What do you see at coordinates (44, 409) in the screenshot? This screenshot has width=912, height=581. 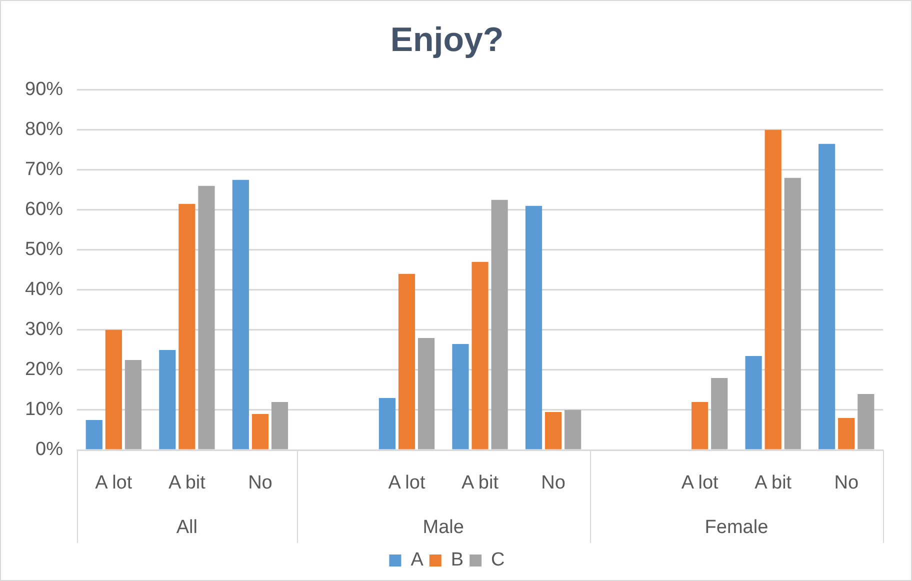 I see `y-tick-label: 10%` at bounding box center [44, 409].